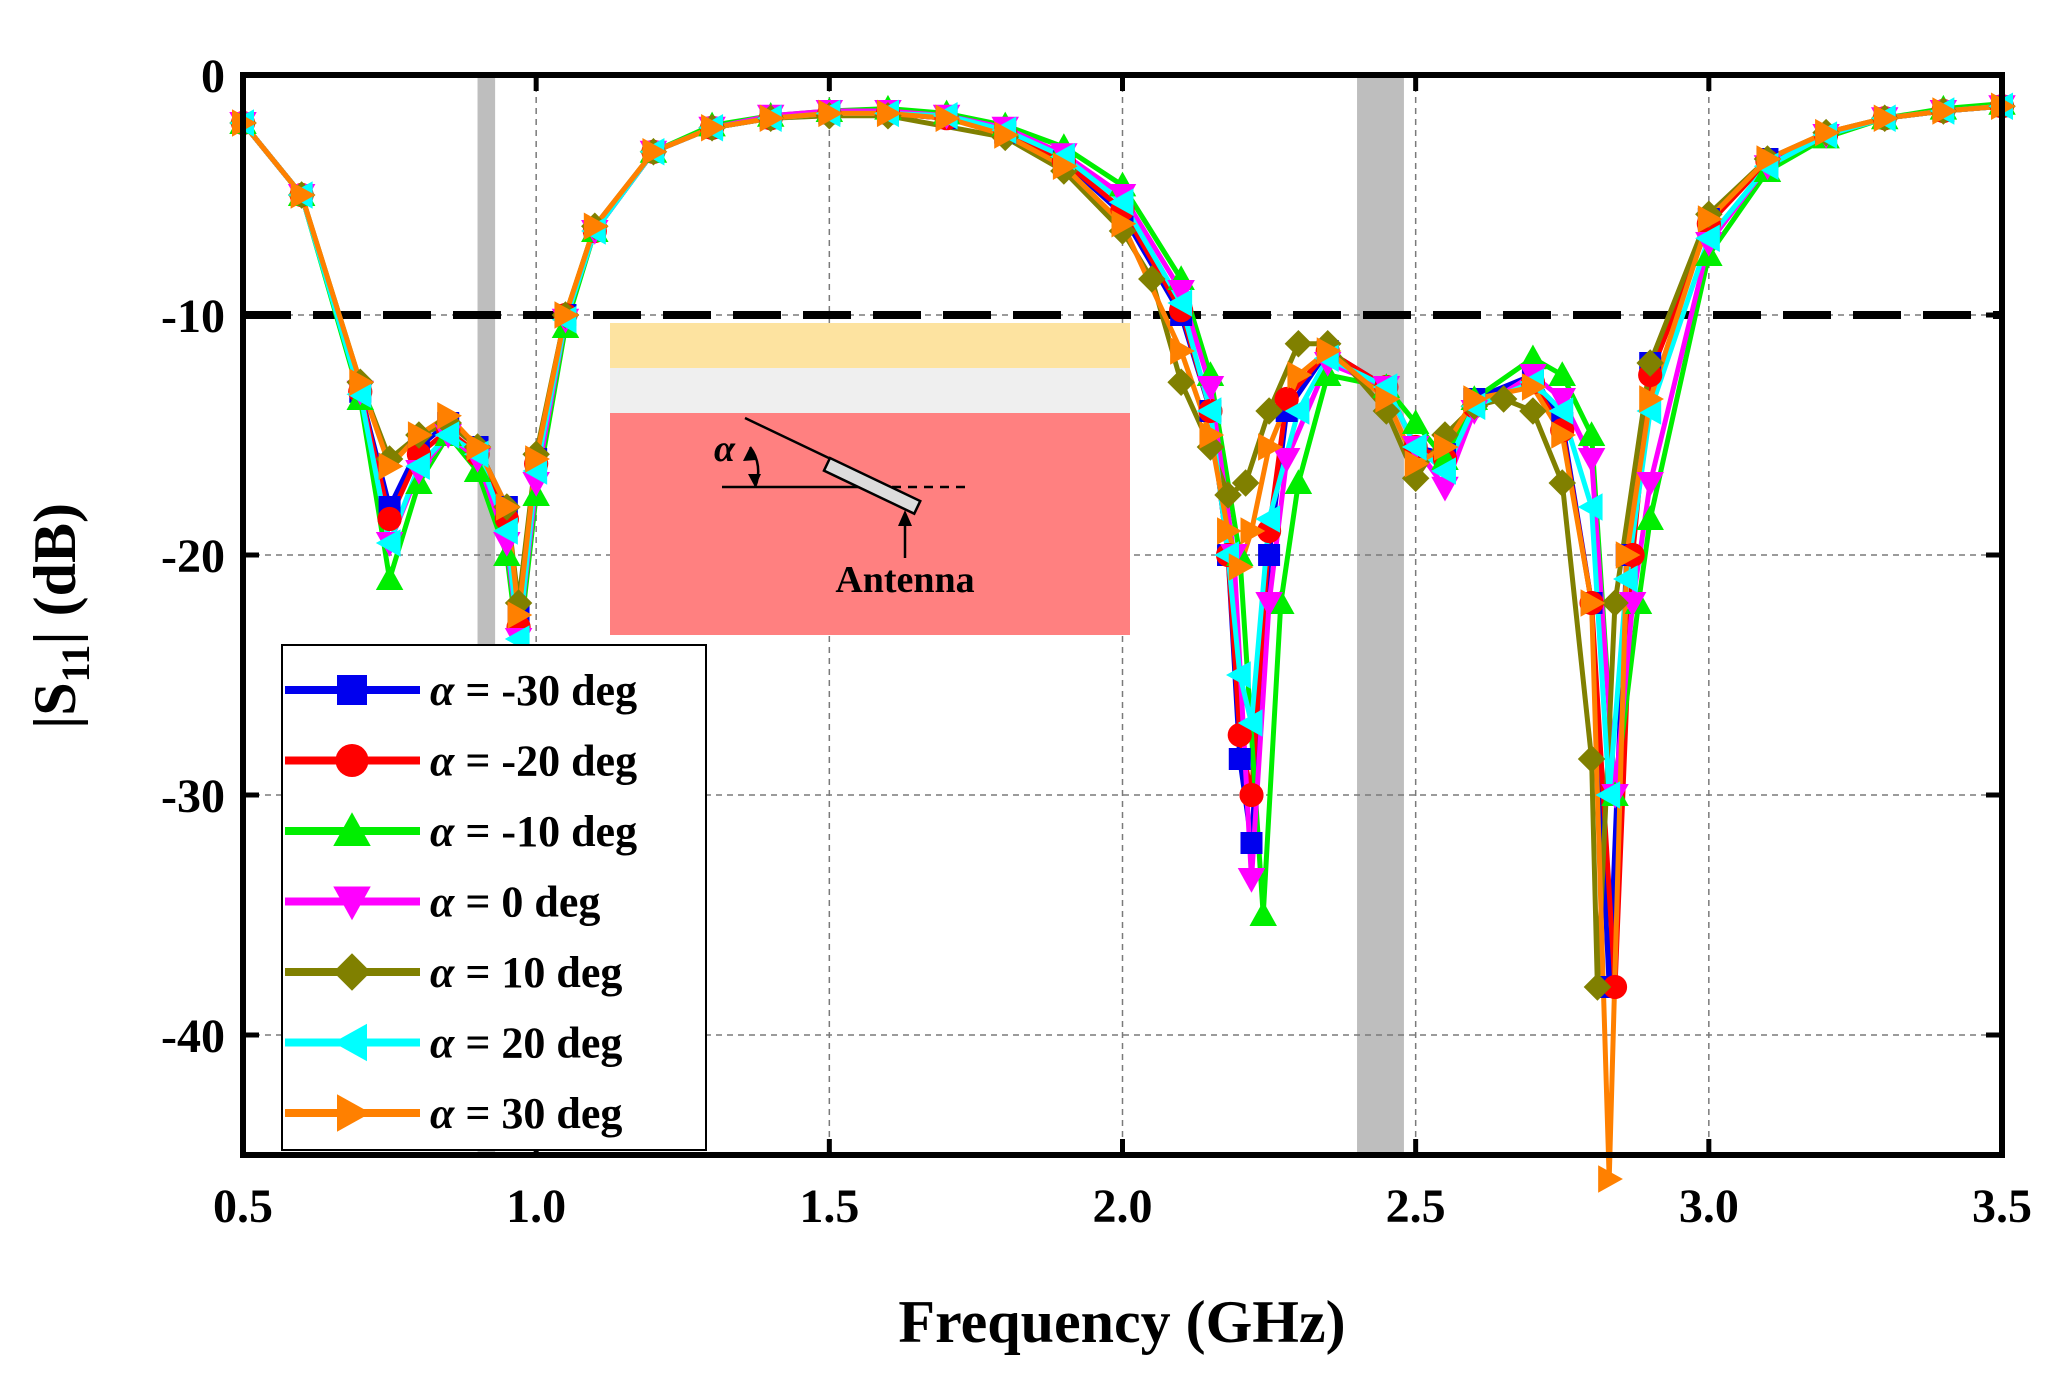  Describe the element at coordinates (870, 390) in the screenshot. I see `inset-layer-middle` at that location.